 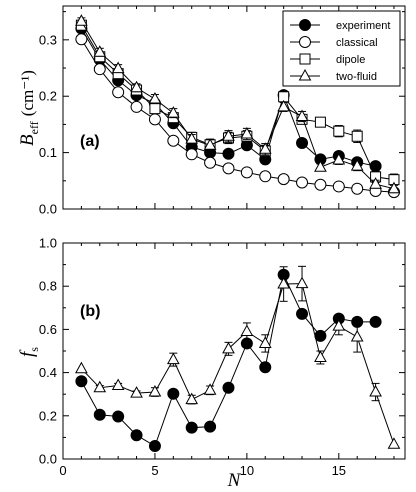 I want to click on panel-a-legend: experiment classical dipole two-fluid, so click(x=341, y=48).